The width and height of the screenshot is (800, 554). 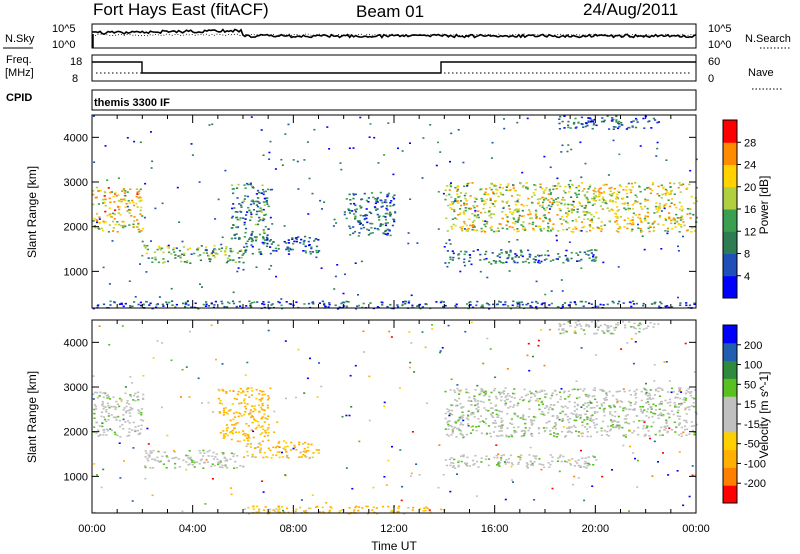 I want to click on colorbar-tick-label: -100, so click(x=755, y=464).